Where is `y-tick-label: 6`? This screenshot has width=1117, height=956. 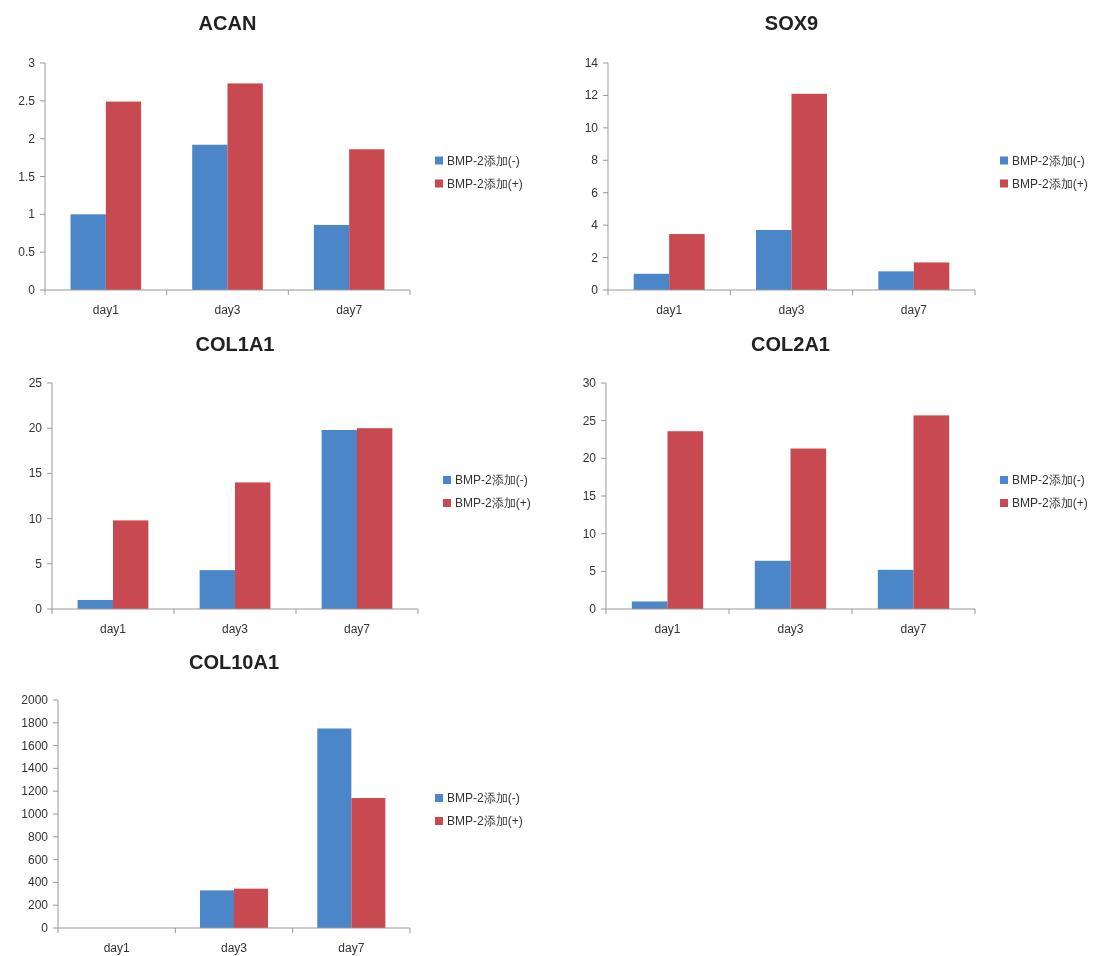 y-tick-label: 6 is located at coordinates (595, 192).